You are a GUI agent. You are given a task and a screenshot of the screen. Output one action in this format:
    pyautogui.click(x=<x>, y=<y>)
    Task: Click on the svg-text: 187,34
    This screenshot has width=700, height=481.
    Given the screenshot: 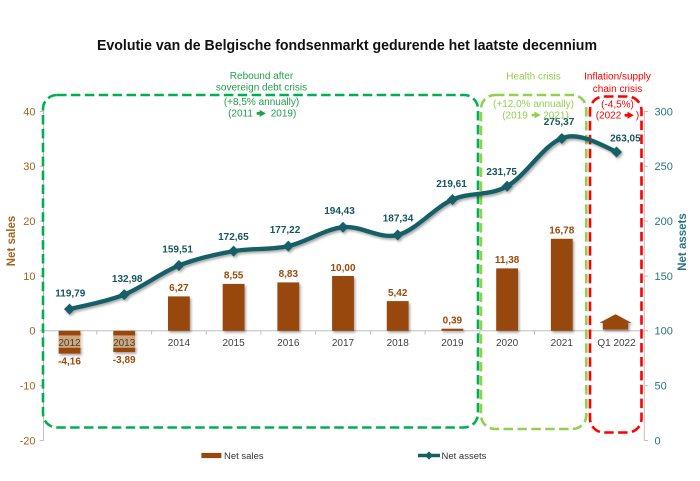 What is the action you would take?
    pyautogui.click(x=398, y=219)
    